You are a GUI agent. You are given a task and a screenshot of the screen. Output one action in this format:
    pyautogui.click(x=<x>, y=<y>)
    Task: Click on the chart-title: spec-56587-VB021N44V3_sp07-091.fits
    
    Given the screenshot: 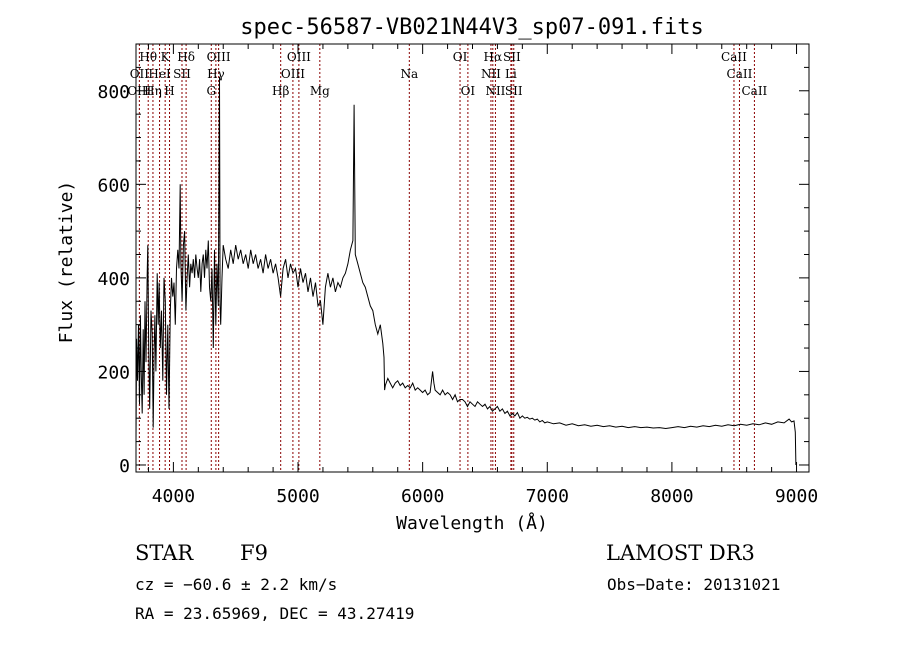 What is the action you would take?
    pyautogui.click(x=472, y=27)
    